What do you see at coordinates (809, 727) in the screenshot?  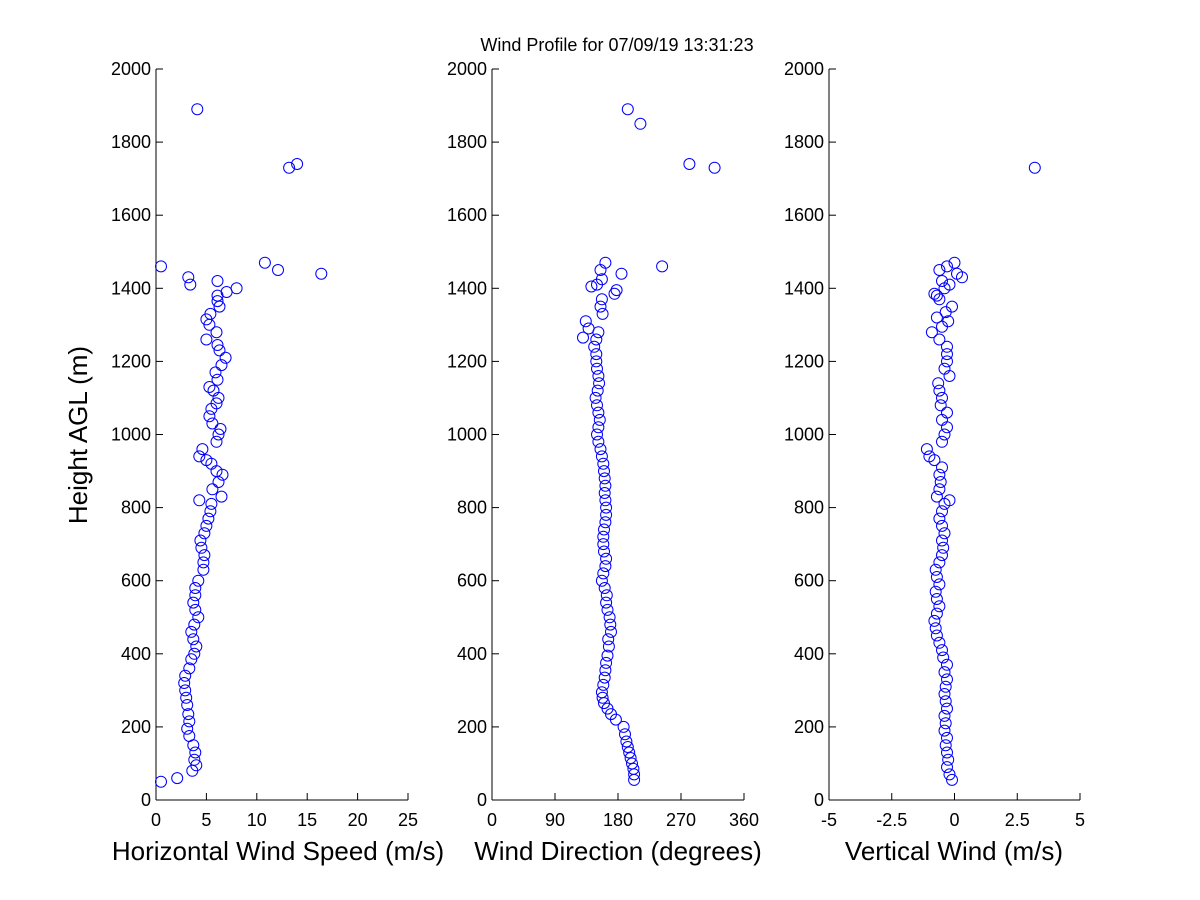 I see `y-tick-label: 200` at bounding box center [809, 727].